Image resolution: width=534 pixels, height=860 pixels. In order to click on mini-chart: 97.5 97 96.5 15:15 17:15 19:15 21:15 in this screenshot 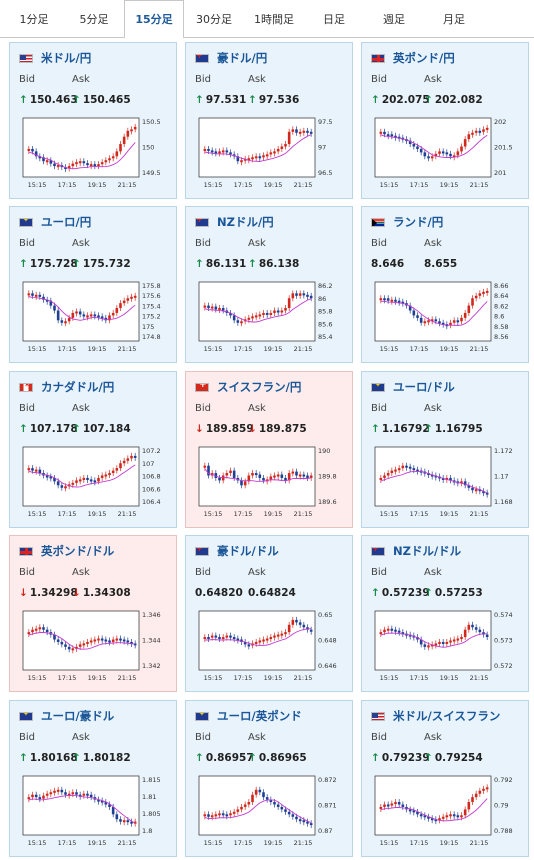, I will do `click(270, 153)`.